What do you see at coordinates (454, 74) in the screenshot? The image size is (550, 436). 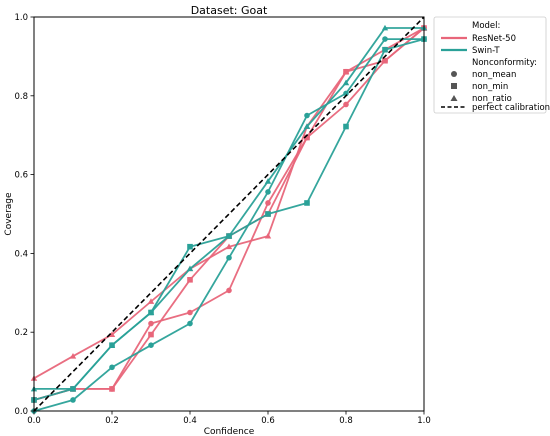 I see `legend-circle-marker-icon` at bounding box center [454, 74].